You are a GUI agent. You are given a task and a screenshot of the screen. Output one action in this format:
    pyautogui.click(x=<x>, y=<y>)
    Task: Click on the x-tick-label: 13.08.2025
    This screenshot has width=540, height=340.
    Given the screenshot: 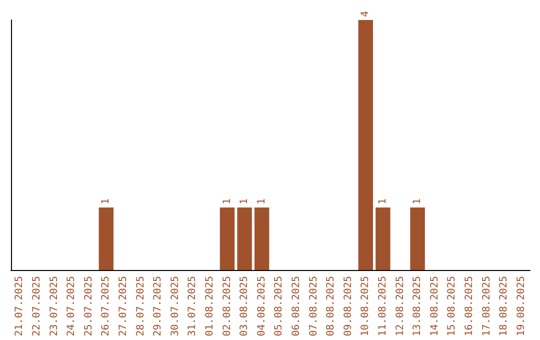 What is the action you would take?
    pyautogui.click(x=418, y=306)
    